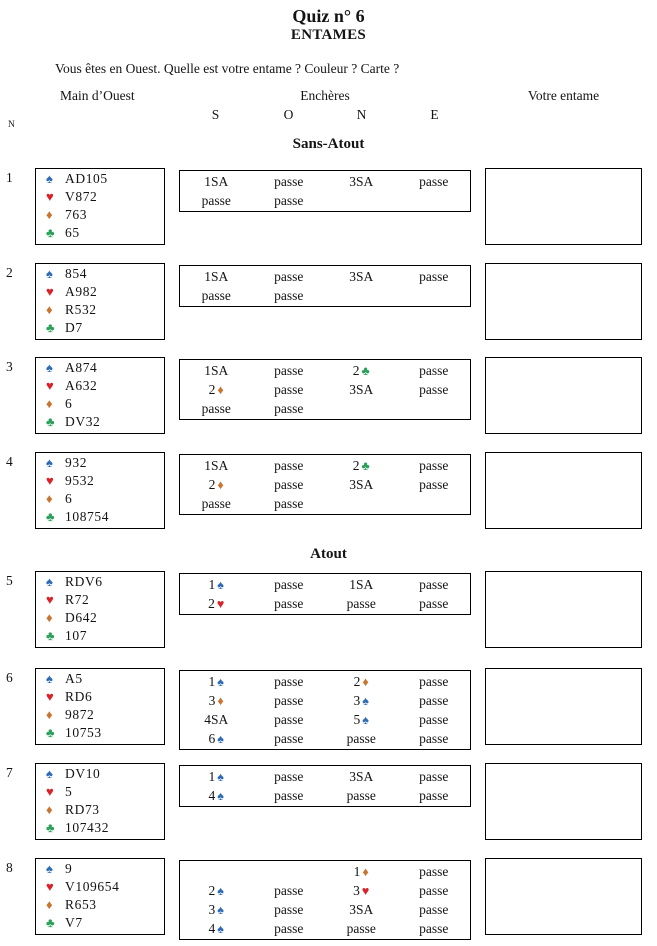 This screenshot has height=946, width=657. Describe the element at coordinates (100, 463) in the screenshot. I see `hand-suit-line: ♠ 932` at that location.